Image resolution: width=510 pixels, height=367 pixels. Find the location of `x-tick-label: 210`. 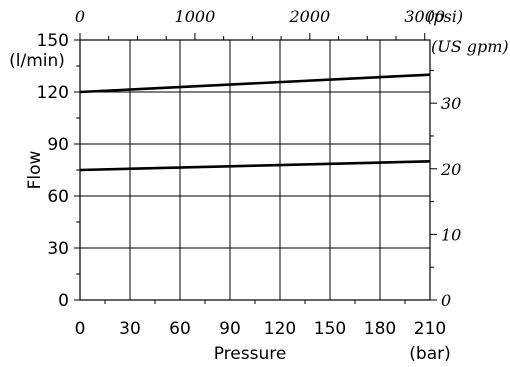

x-tick-label: 210 is located at coordinates (430, 329).